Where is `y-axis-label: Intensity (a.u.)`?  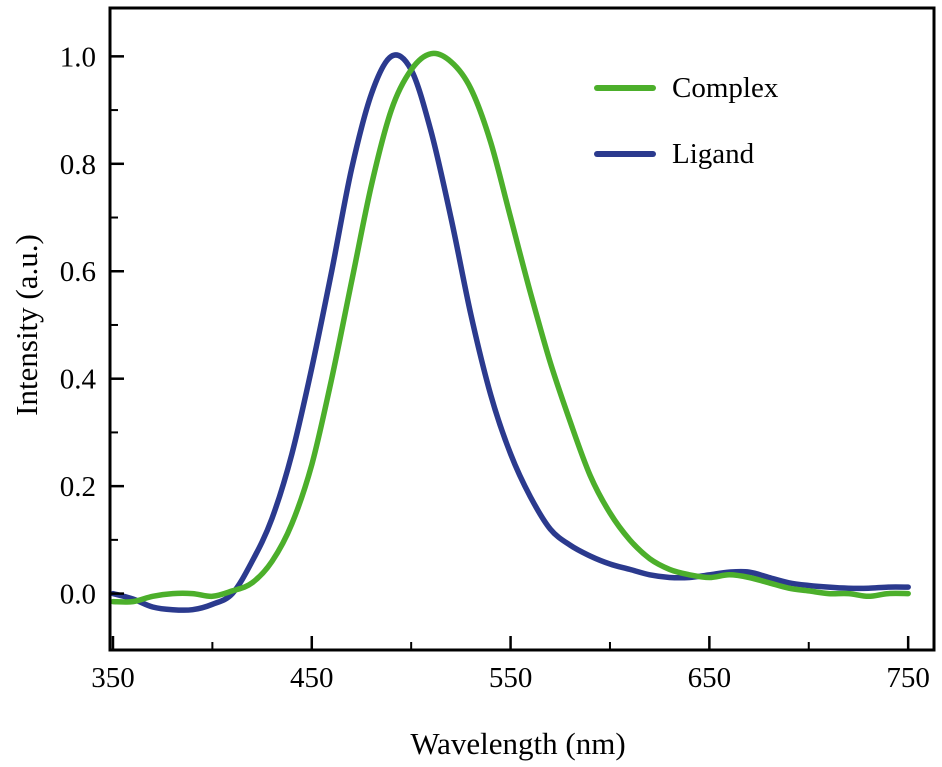 y-axis-label: Intensity (a.u.) is located at coordinates (26, 325).